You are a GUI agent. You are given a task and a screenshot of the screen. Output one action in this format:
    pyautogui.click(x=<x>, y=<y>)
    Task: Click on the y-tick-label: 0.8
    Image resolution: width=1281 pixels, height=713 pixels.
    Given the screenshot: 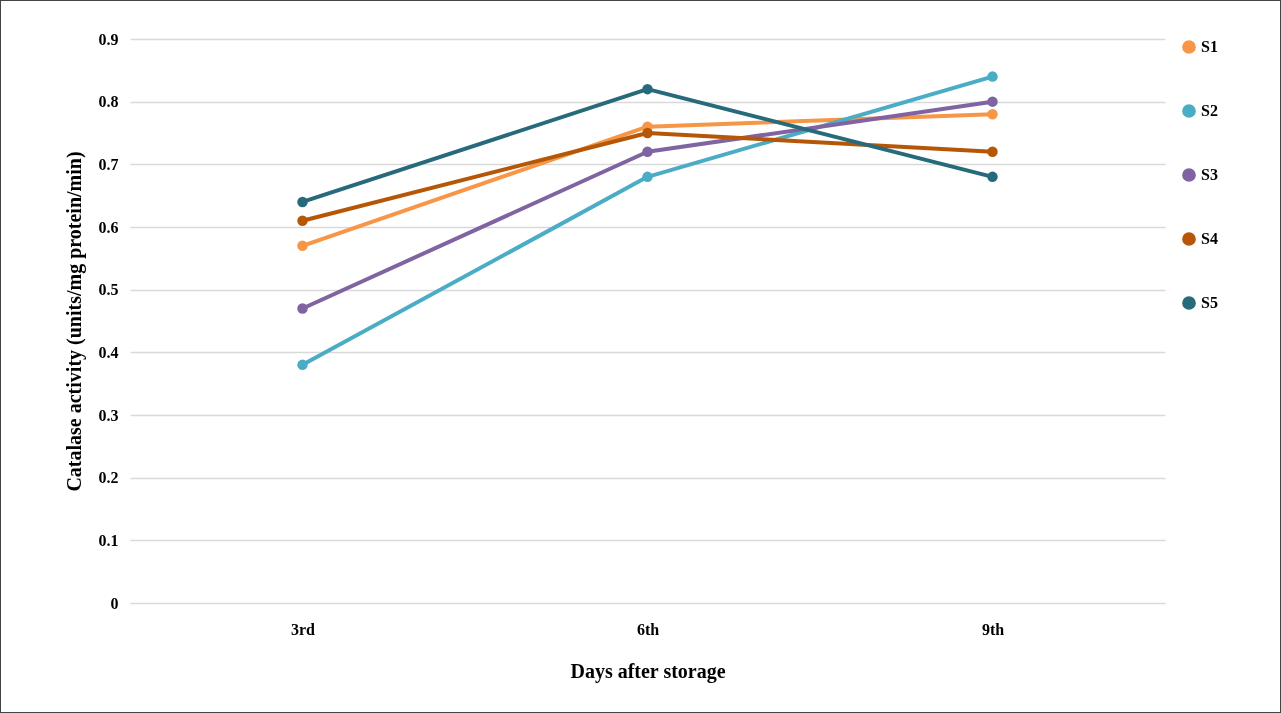 What is the action you would take?
    pyautogui.click(x=108, y=102)
    